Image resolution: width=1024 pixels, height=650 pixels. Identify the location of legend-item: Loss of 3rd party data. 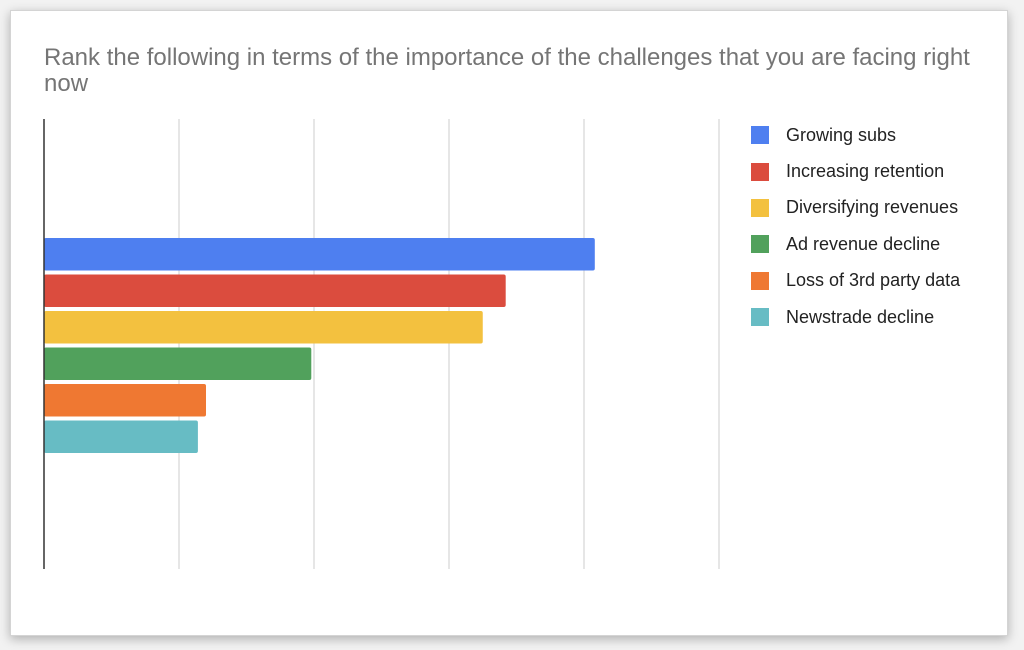
(855, 281).